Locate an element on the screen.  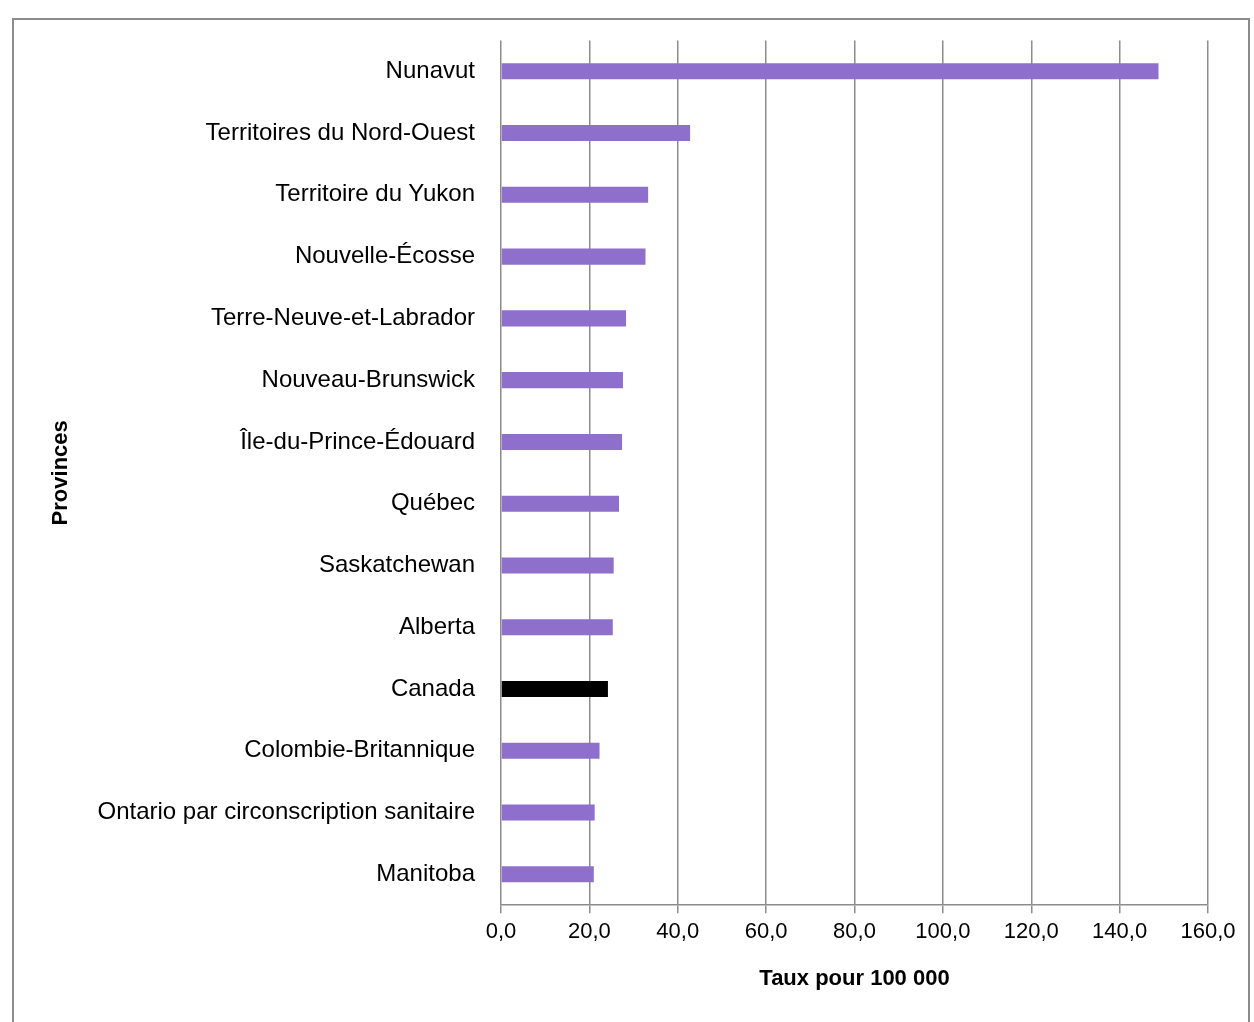
x-tick-label: 20,0 is located at coordinates (589, 931).